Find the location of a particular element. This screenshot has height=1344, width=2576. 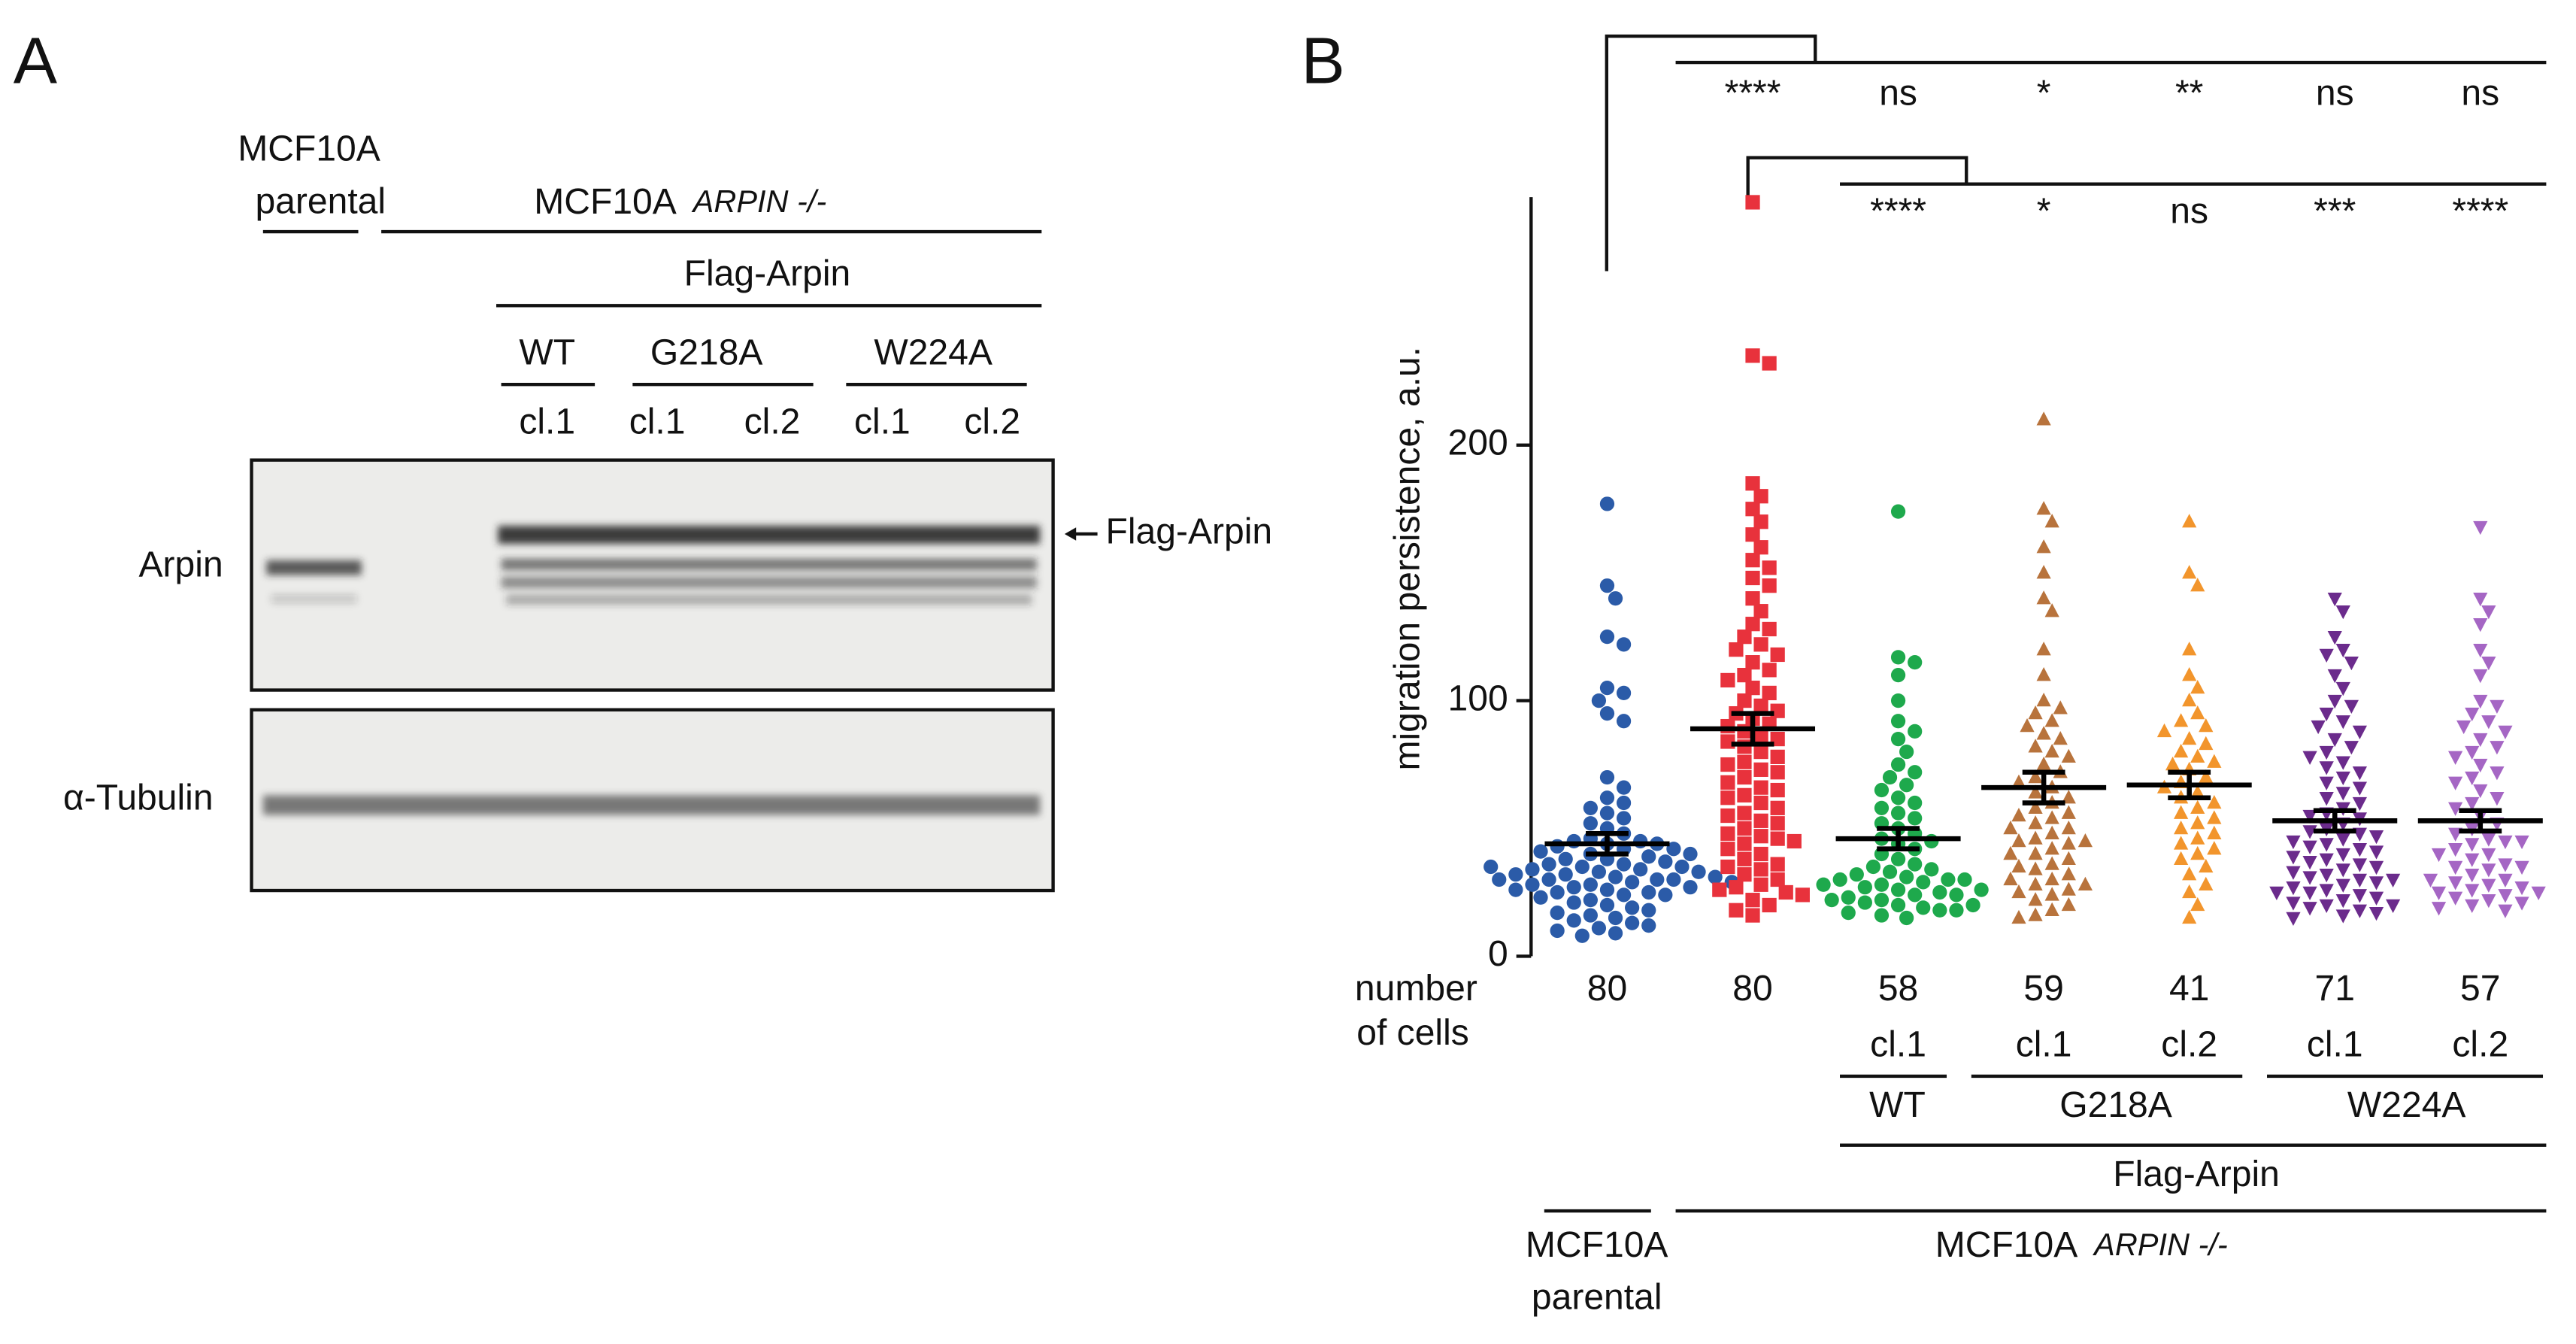

group-label: MCF10A is located at coordinates (1597, 1244).